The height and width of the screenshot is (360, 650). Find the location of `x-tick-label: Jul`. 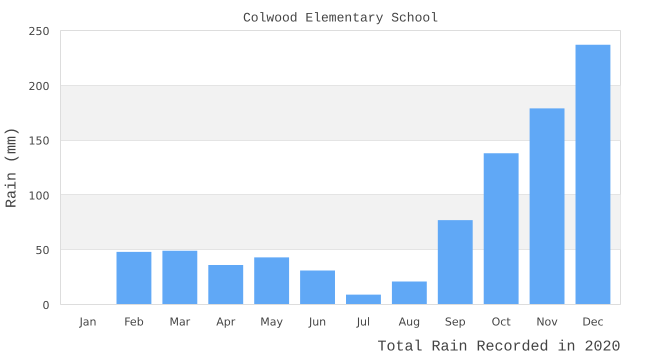

x-tick-label: Jul is located at coordinates (363, 322).